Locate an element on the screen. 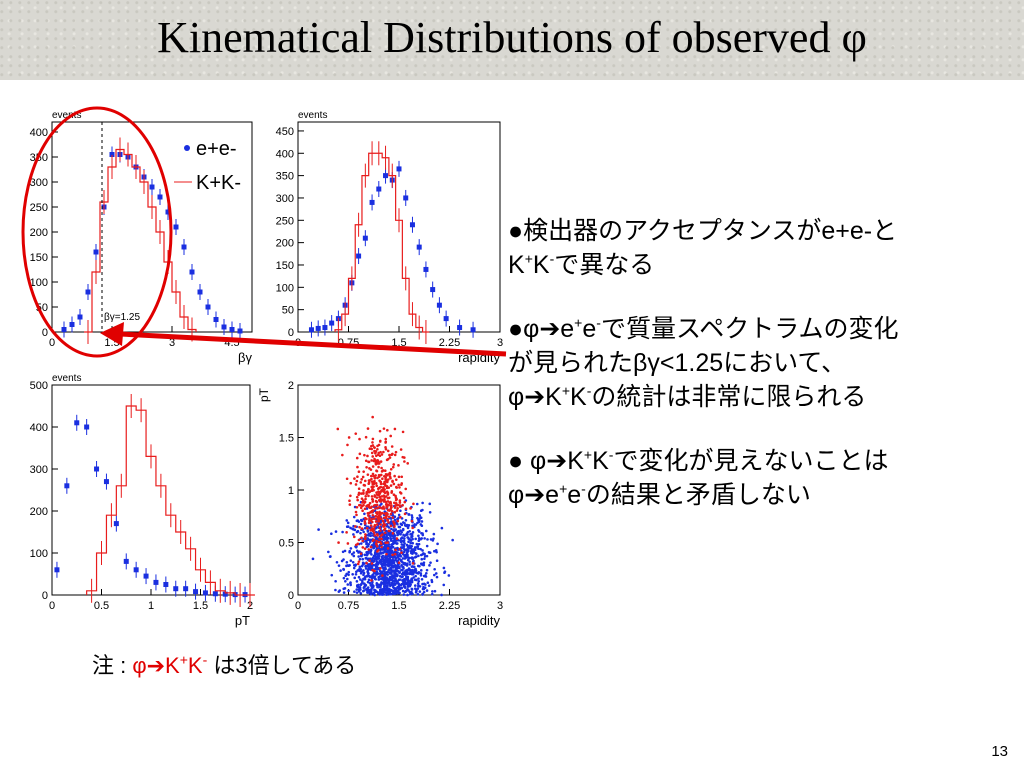 This screenshot has height=768, width=1024. plot-frame is located at coordinates (152, 227).